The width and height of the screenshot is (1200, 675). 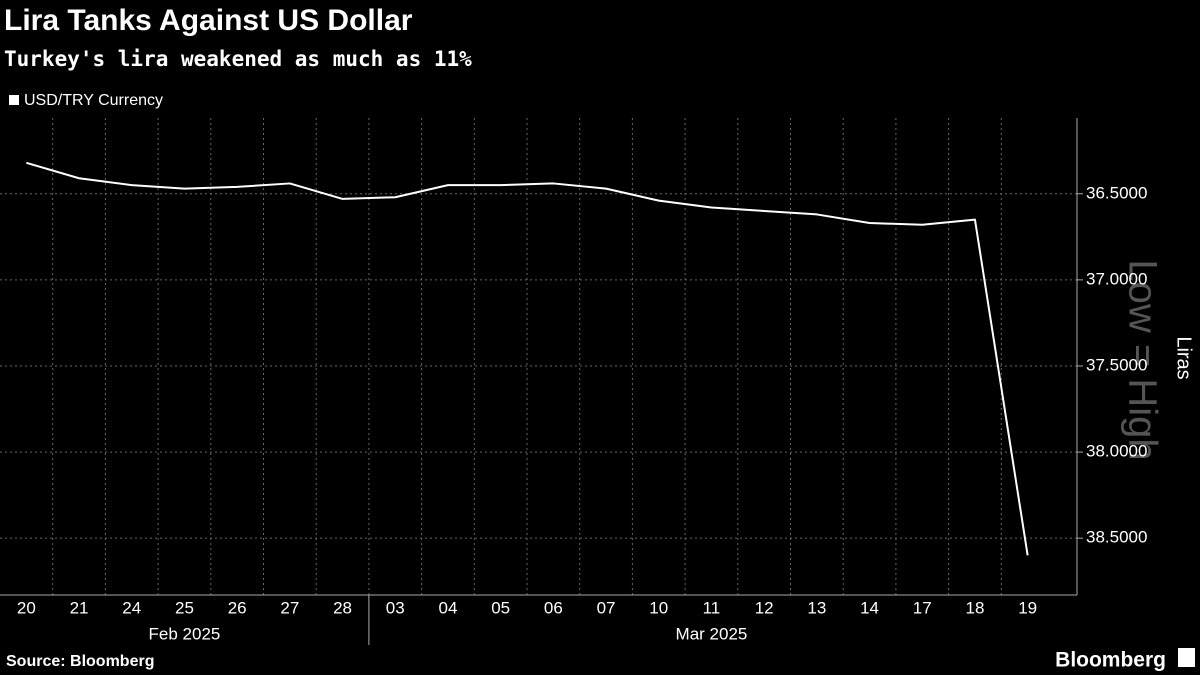 What do you see at coordinates (184, 607) in the screenshot?
I see `x-tick-label: 25` at bounding box center [184, 607].